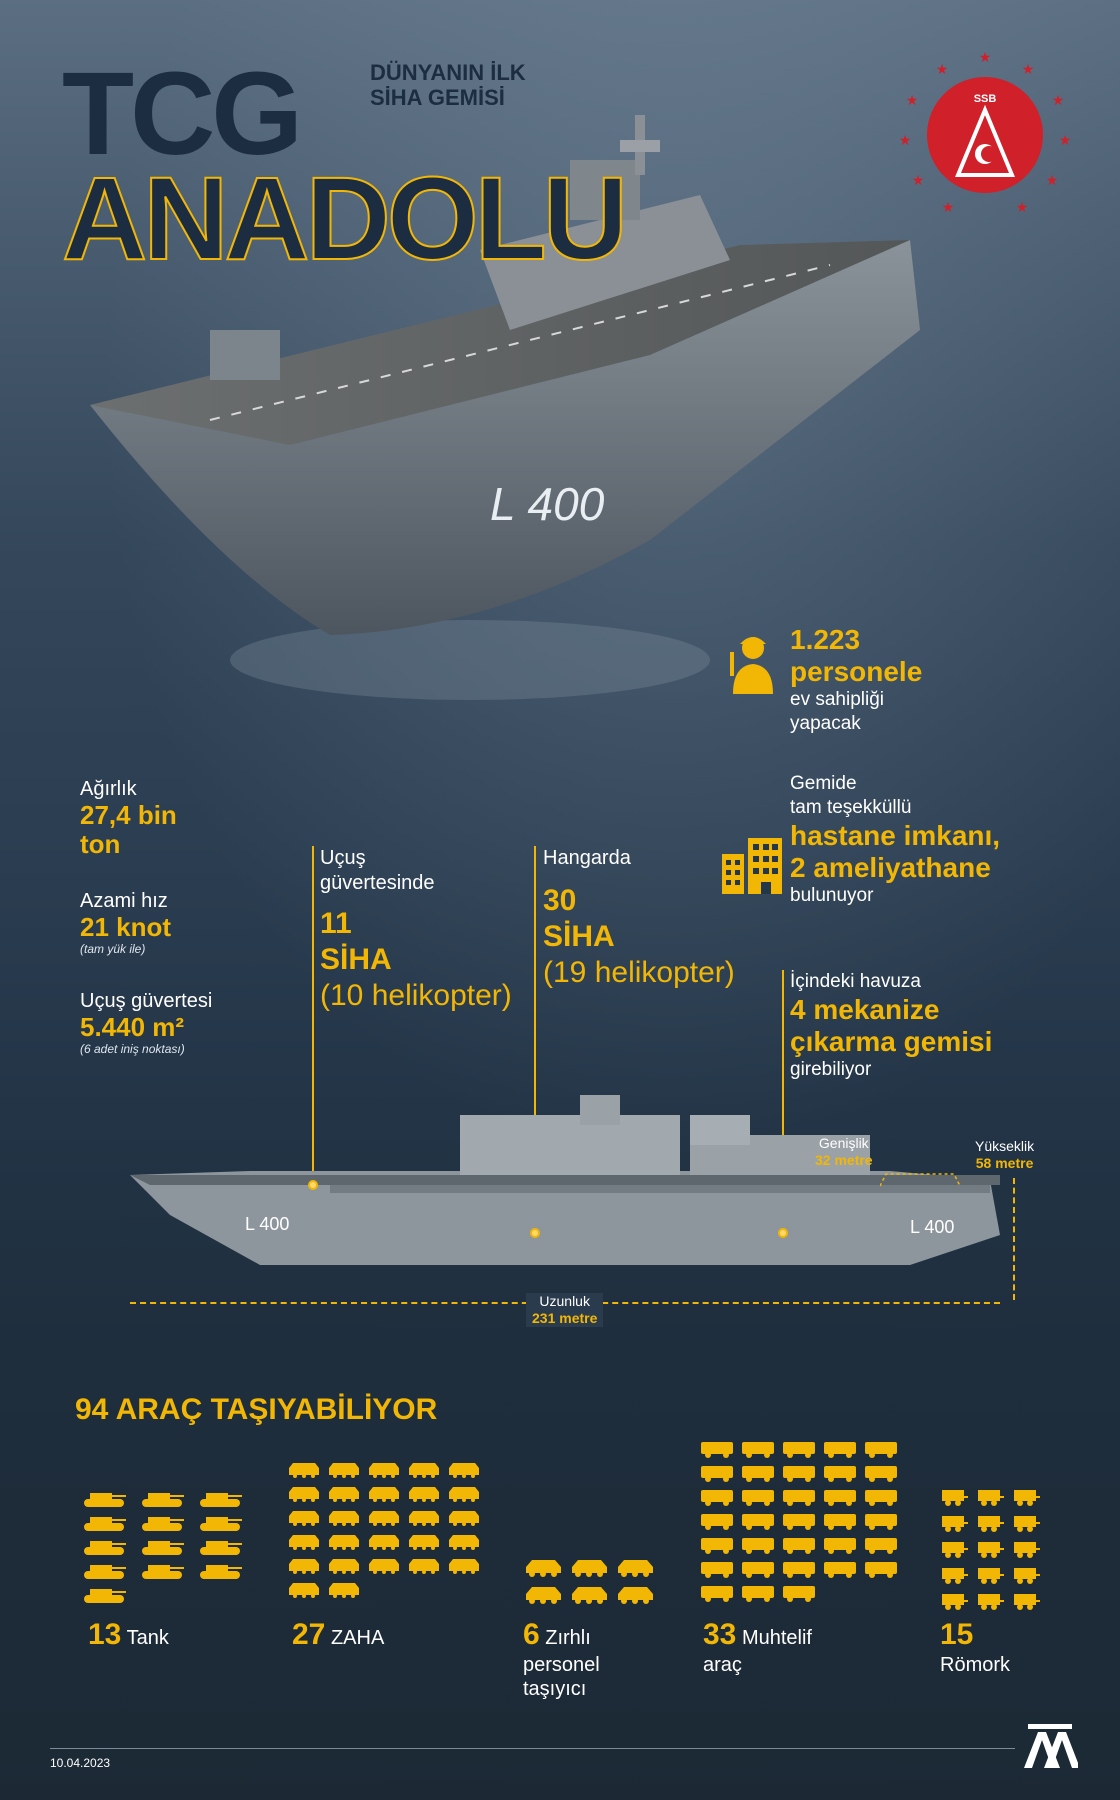 The width and height of the screenshot is (1120, 1800). What do you see at coordinates (336, 923) in the screenshot?
I see `deck-uav-count: 11` at bounding box center [336, 923].